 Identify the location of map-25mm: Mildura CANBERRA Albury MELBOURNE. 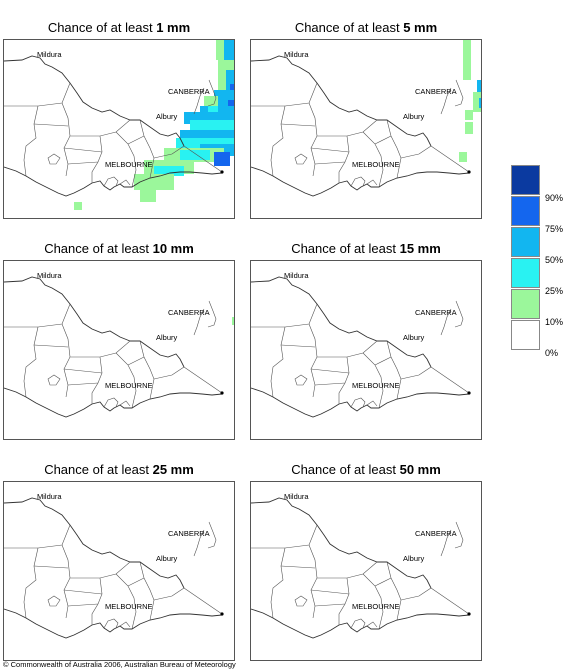
(119, 571).